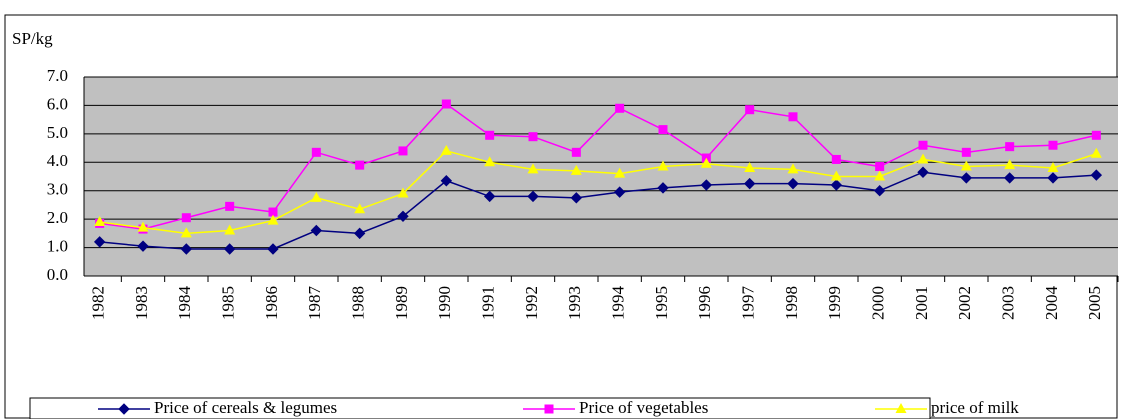  What do you see at coordinates (57, 103) in the screenshot?
I see `y-tick-label: 6.0` at bounding box center [57, 103].